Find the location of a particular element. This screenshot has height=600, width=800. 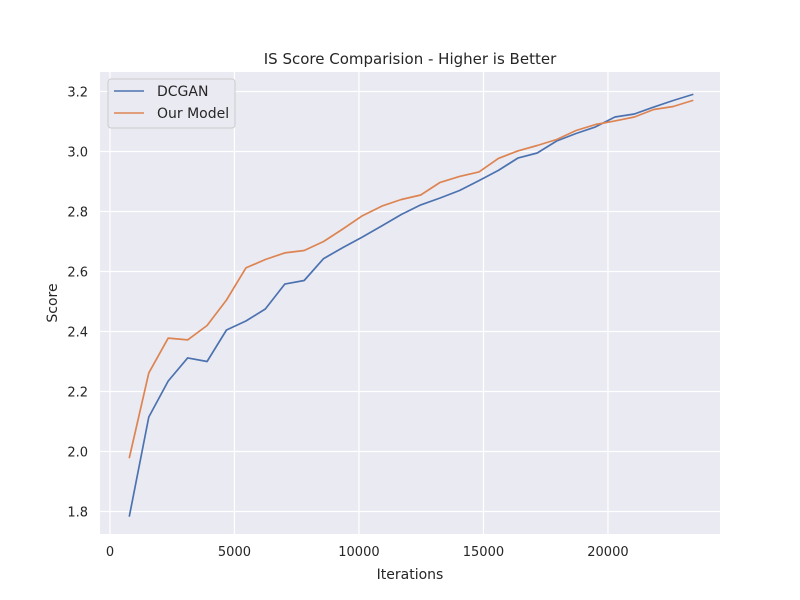

x-tick-label: 0 is located at coordinates (110, 552).